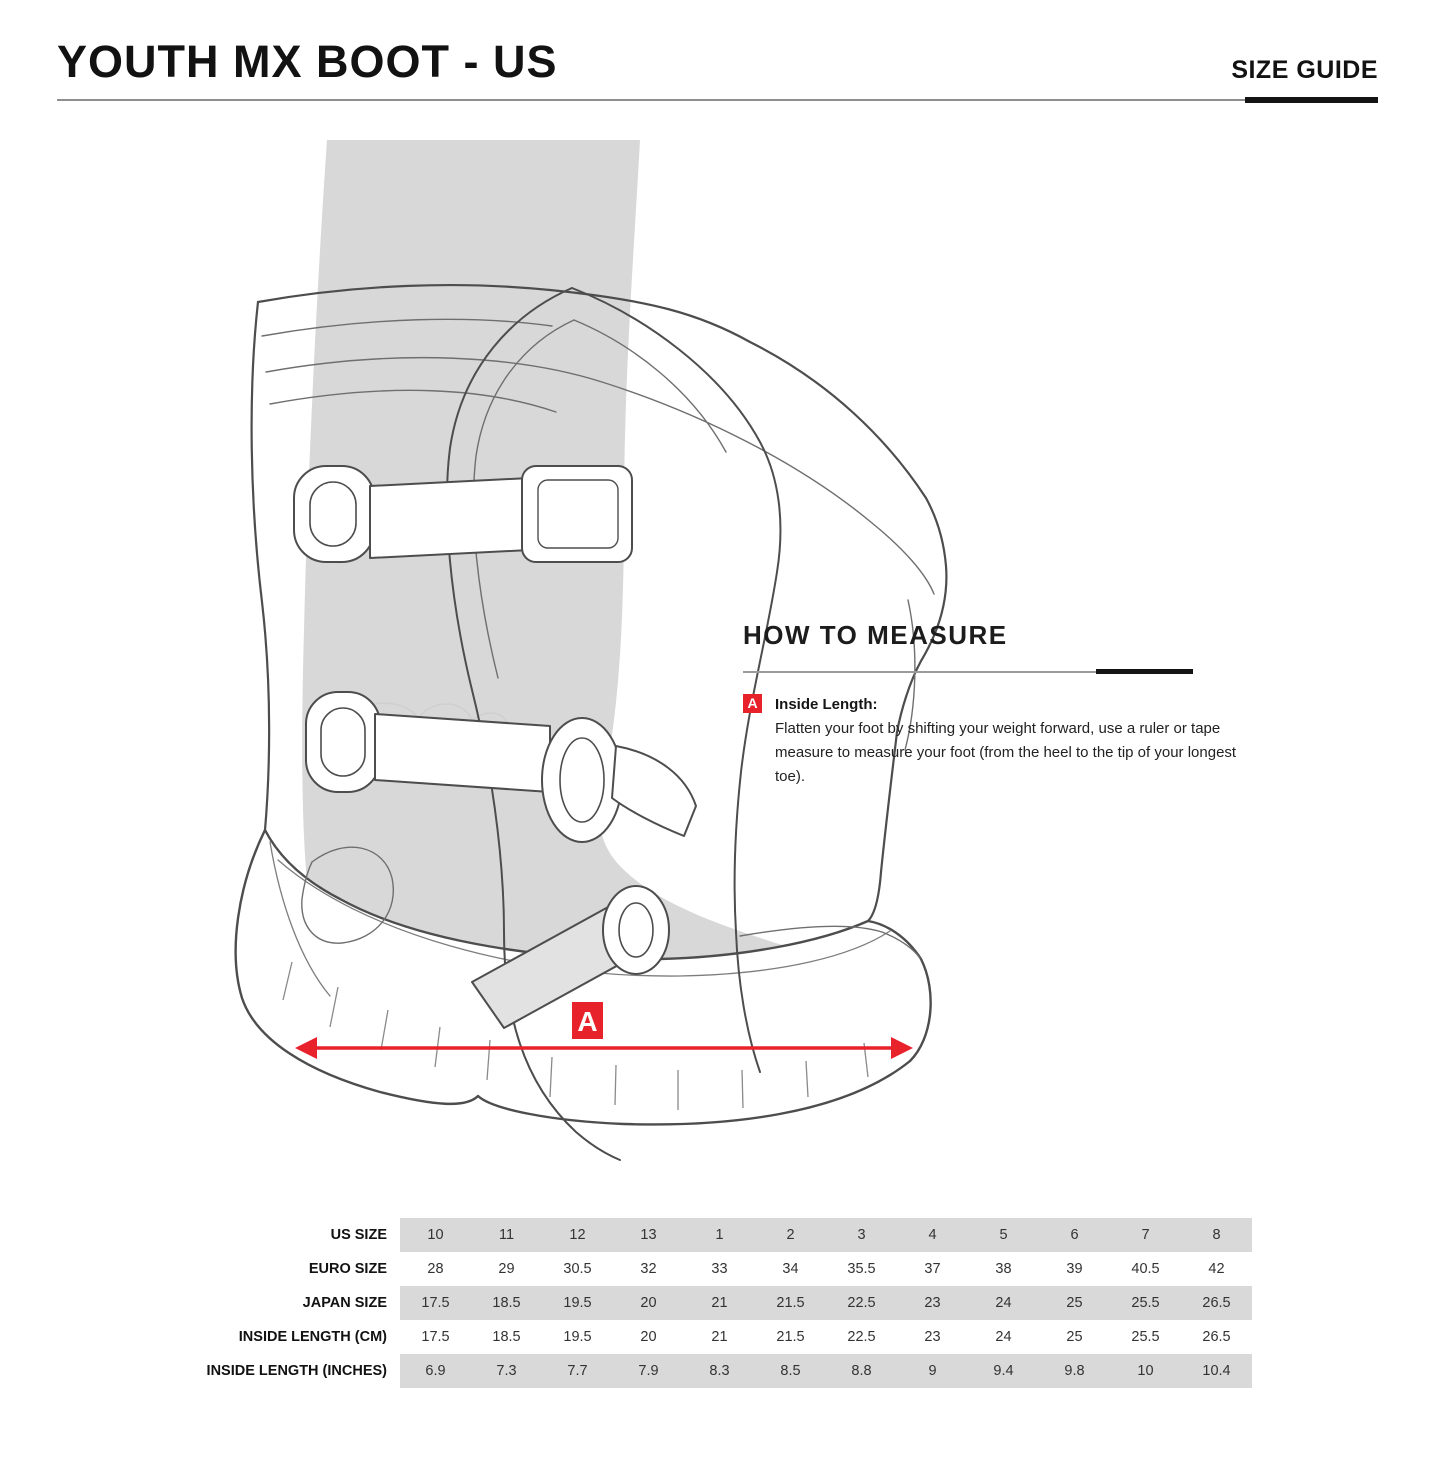 The height and width of the screenshot is (1471, 1440). Describe the element at coordinates (719, 1371) in the screenshot. I see `table-cell: 8.3` at that location.